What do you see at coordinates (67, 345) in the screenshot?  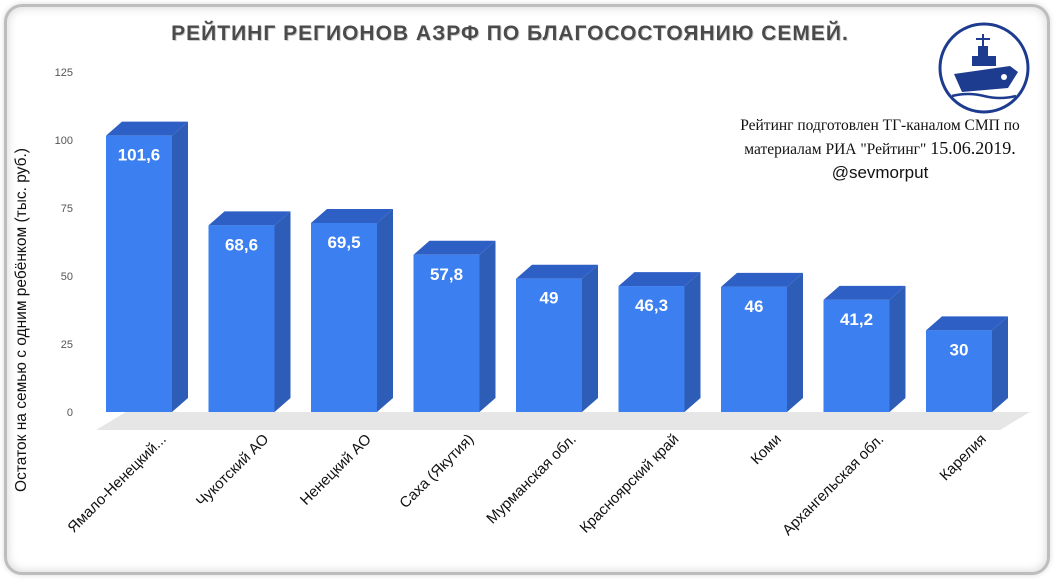 I see `y-tick-label: 25` at bounding box center [67, 345].